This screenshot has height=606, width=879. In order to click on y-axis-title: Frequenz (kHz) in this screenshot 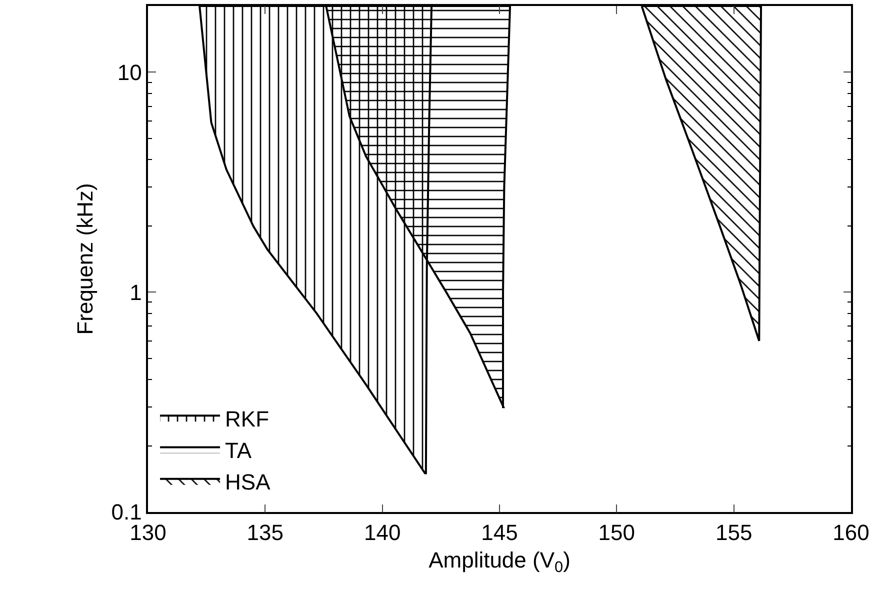, I will do `click(85, 259)`.